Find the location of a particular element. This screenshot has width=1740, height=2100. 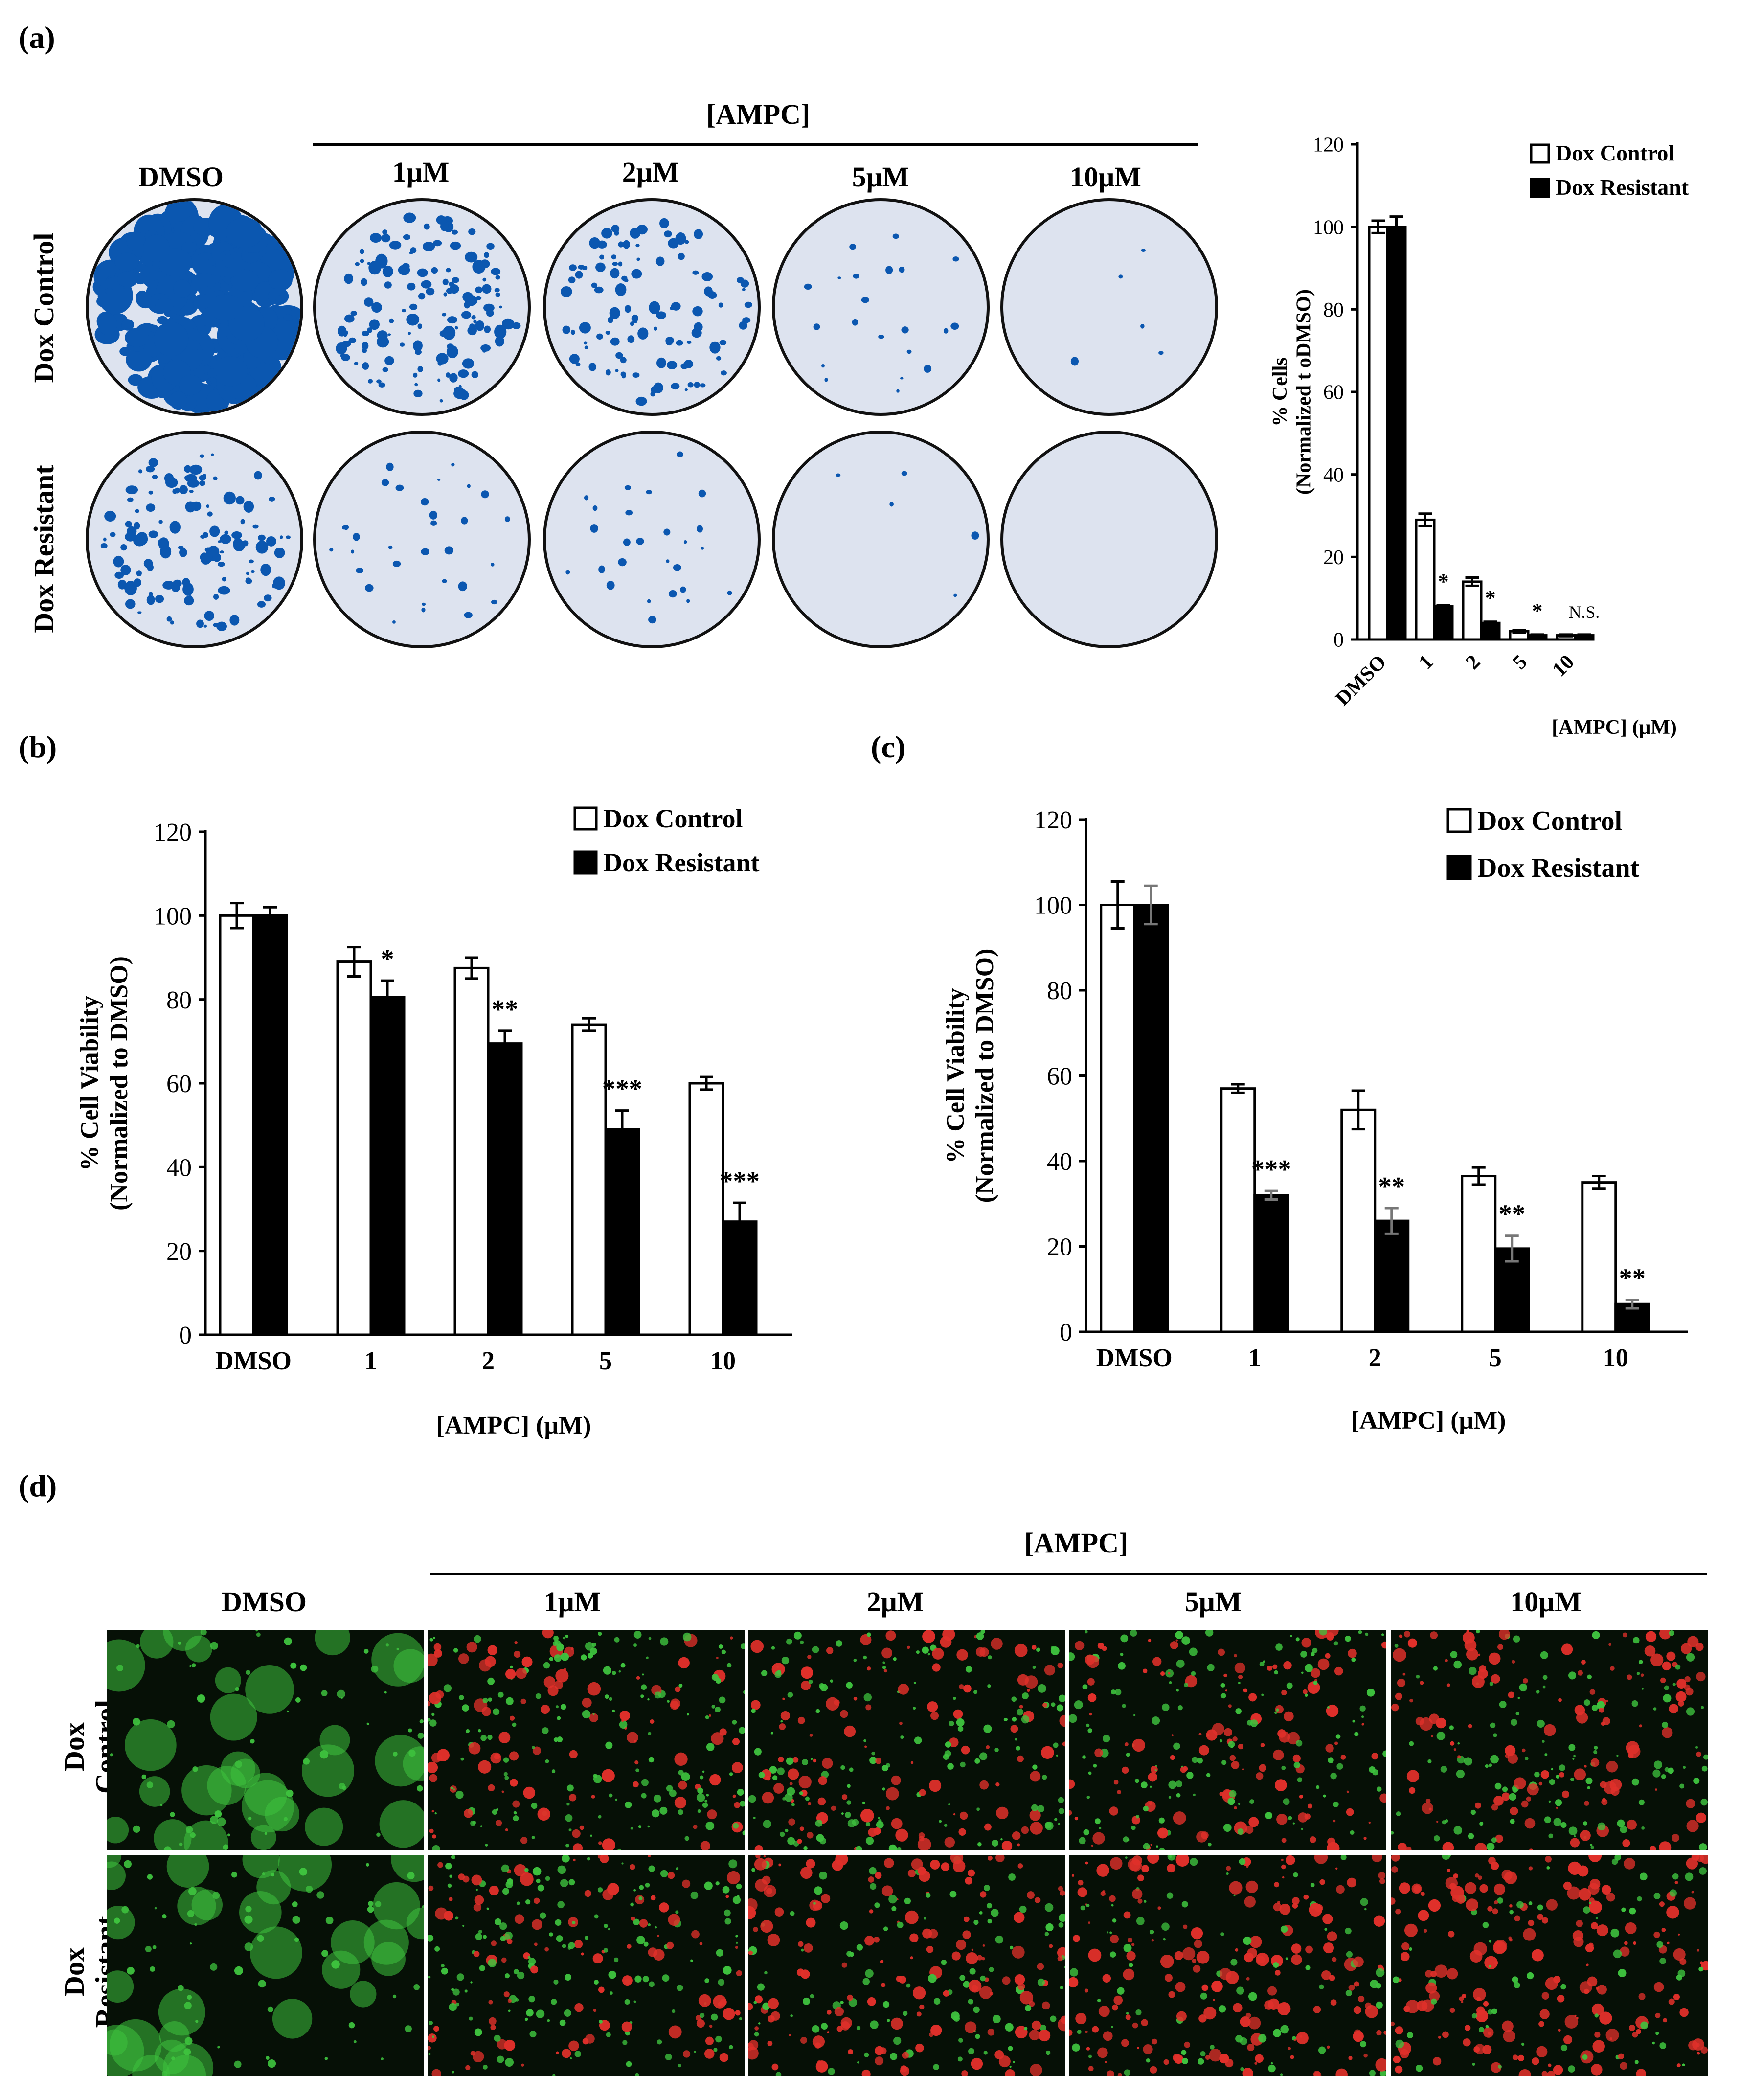

y-tick-label: 100 is located at coordinates (1328, 227).